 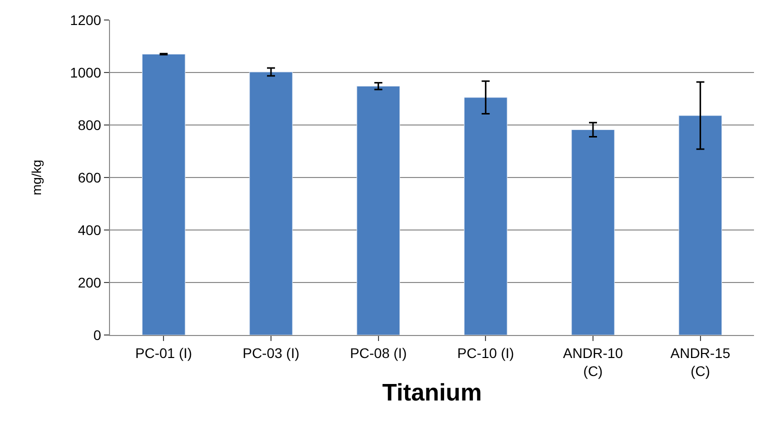 I want to click on y-tick-label: 0, so click(x=97, y=334).